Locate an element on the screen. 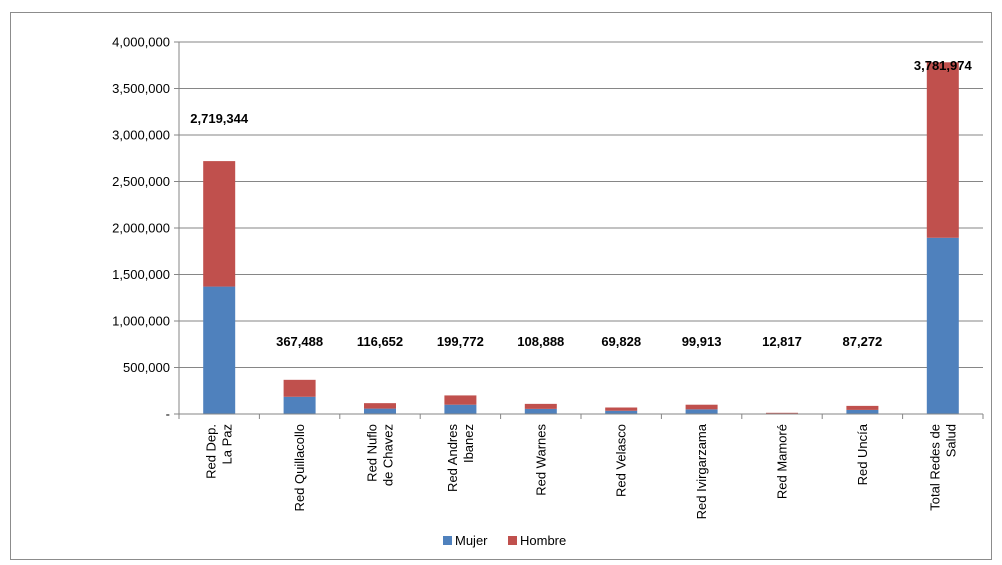 The height and width of the screenshot is (565, 1002). y-tick-label: 3,500,000 is located at coordinates (141, 88).